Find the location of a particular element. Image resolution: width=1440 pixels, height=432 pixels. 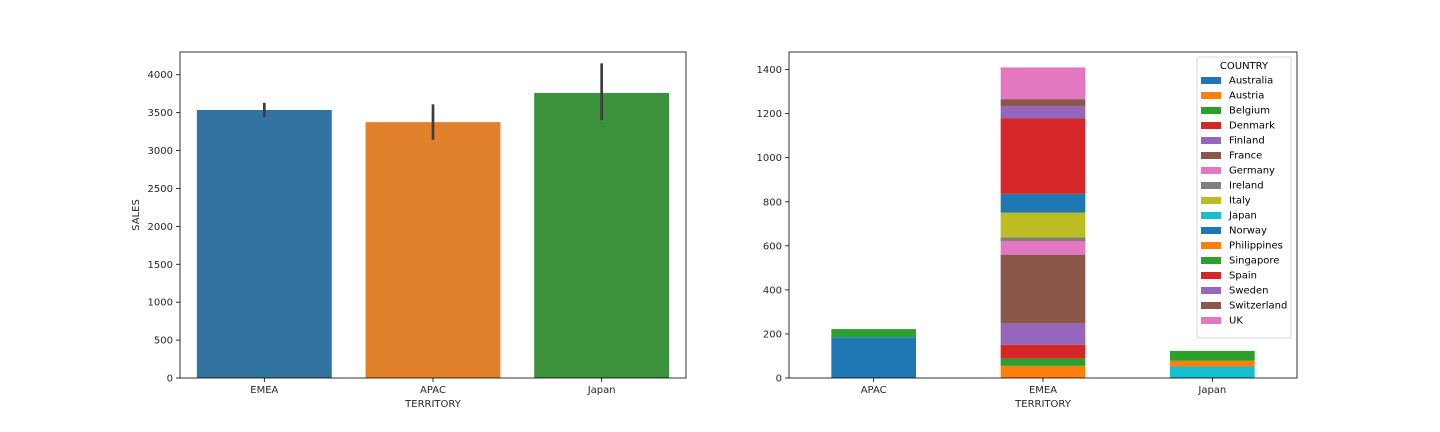

y-tick-label: 1200 is located at coordinates (769, 114).